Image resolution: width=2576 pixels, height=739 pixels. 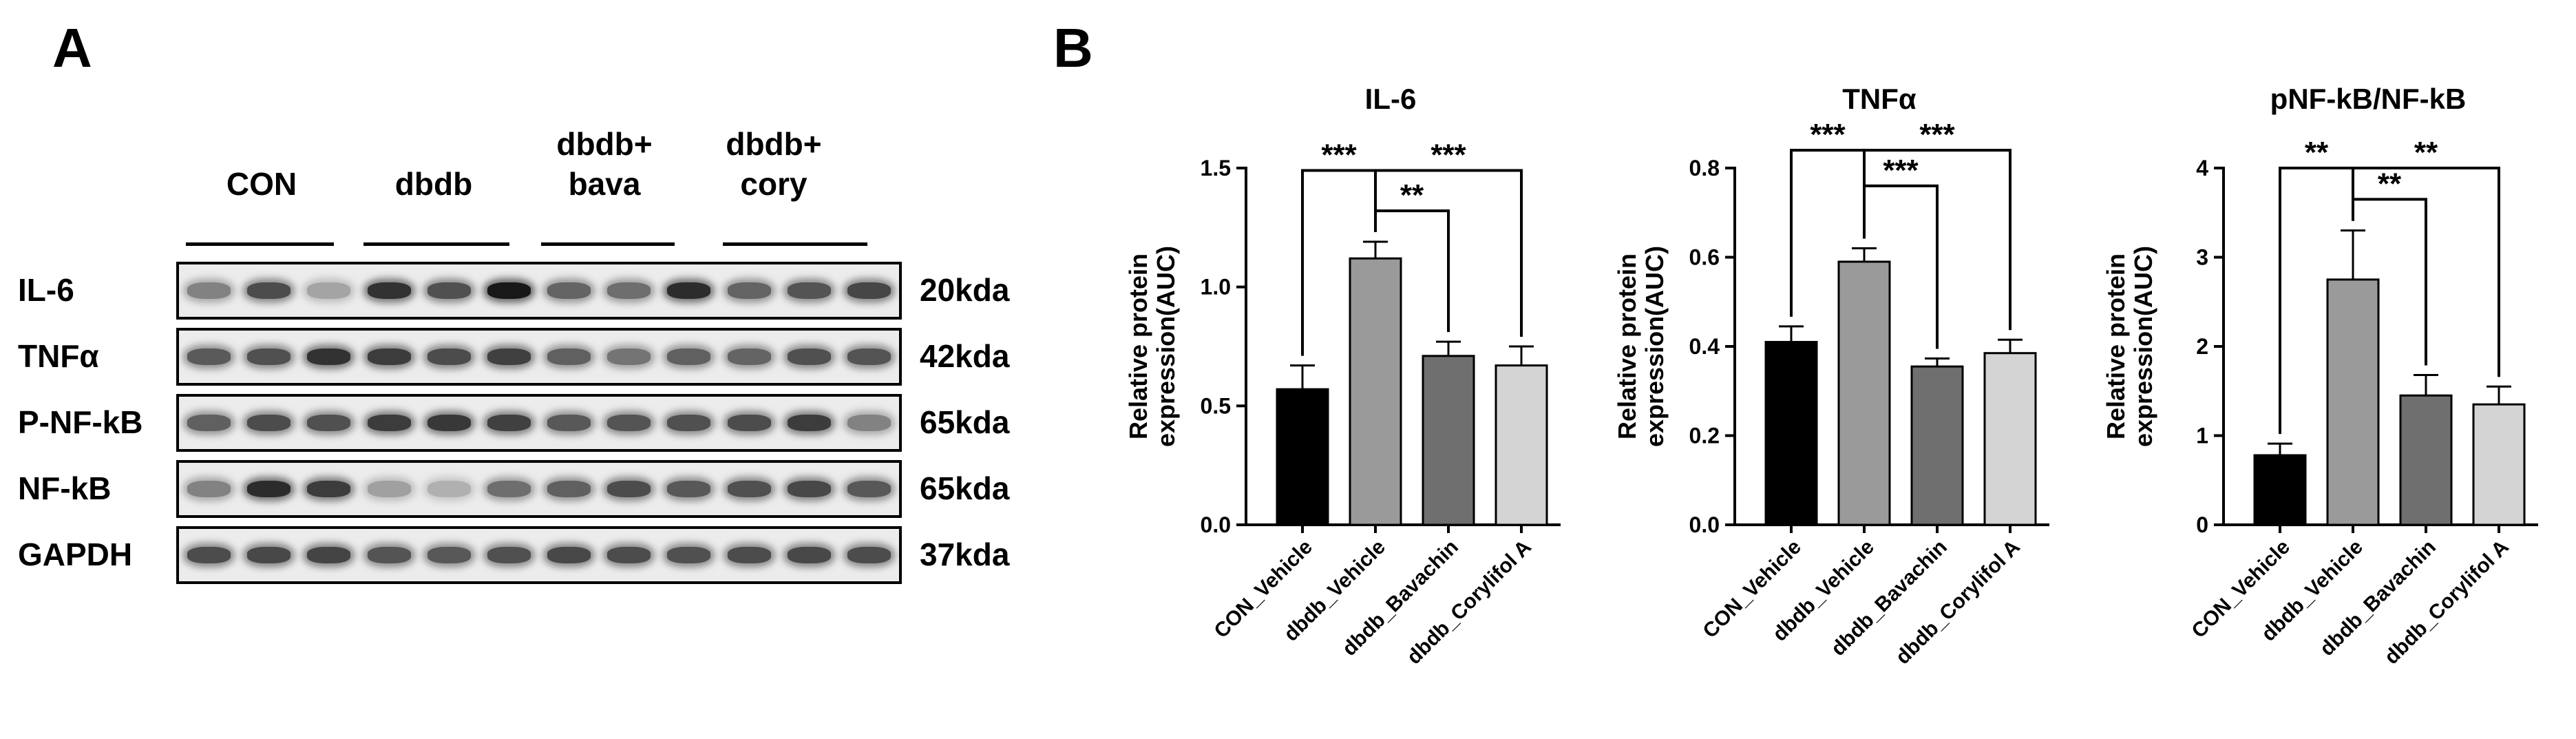 I want to click on blot-row-kda: 37kda, so click(x=965, y=554).